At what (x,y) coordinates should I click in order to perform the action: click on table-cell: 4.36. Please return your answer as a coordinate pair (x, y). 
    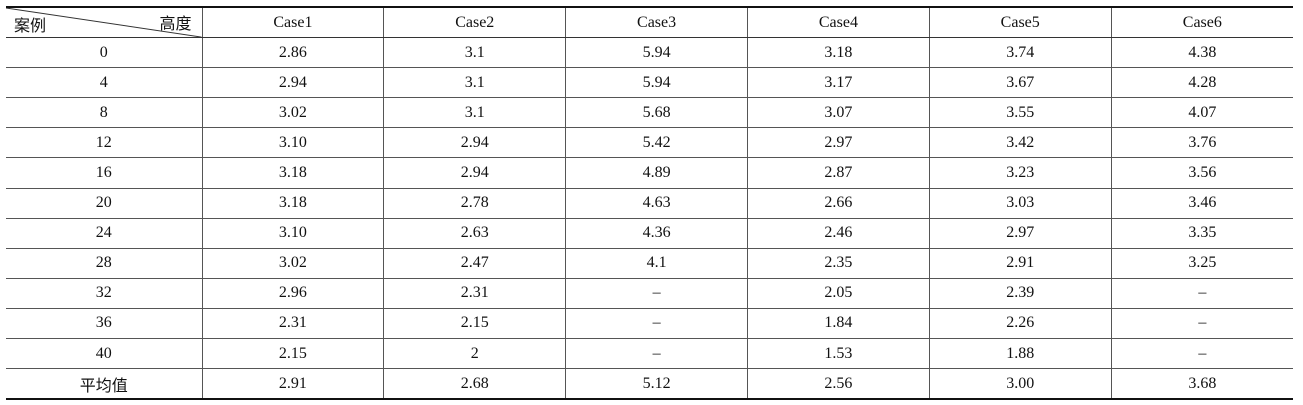
    Looking at the image, I should click on (656, 233).